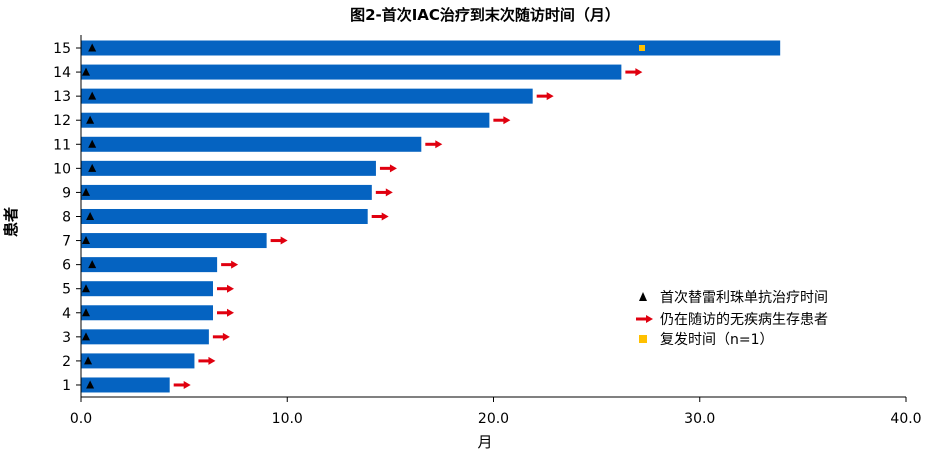  I want to click on y-axis-title: 患者, so click(11, 222).